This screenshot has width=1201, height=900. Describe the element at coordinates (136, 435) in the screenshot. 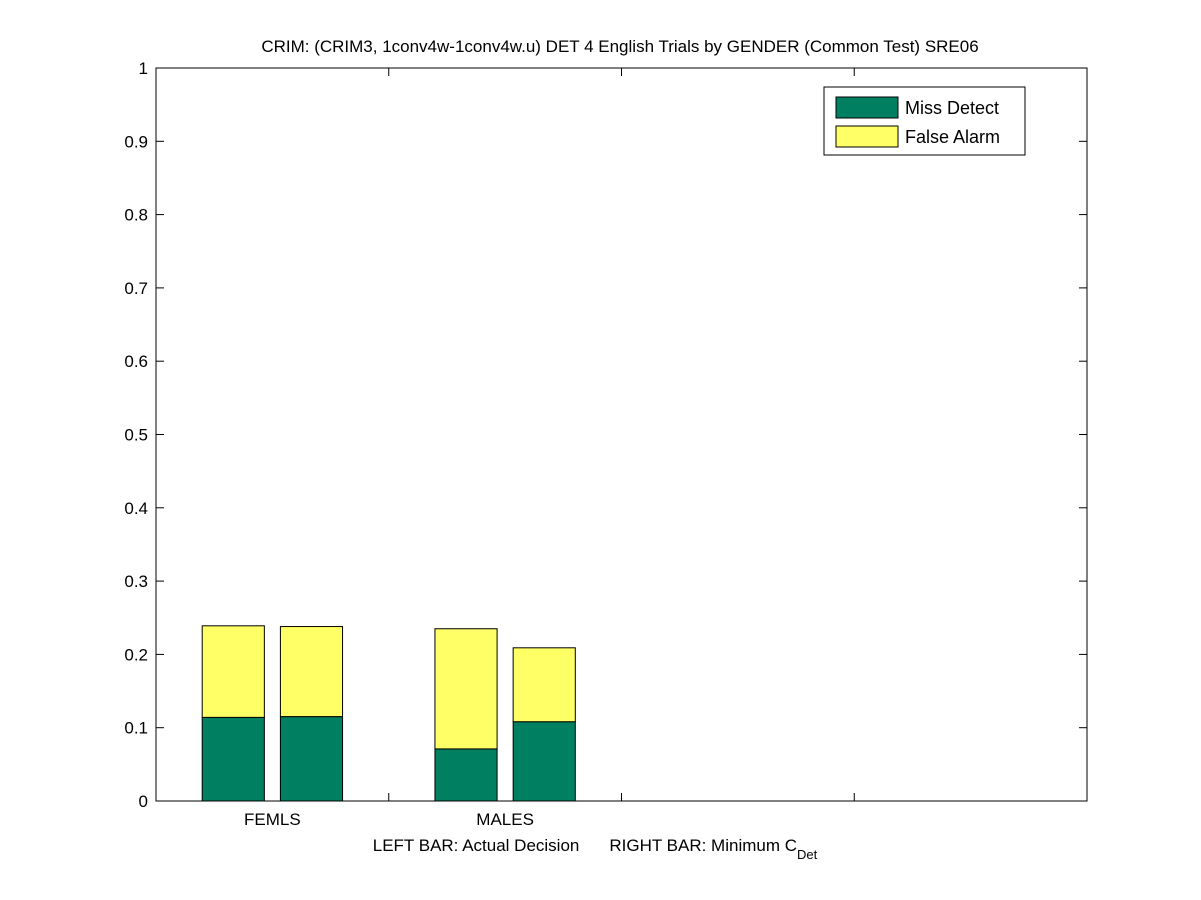

I see `y-tick-label: 0.5` at that location.